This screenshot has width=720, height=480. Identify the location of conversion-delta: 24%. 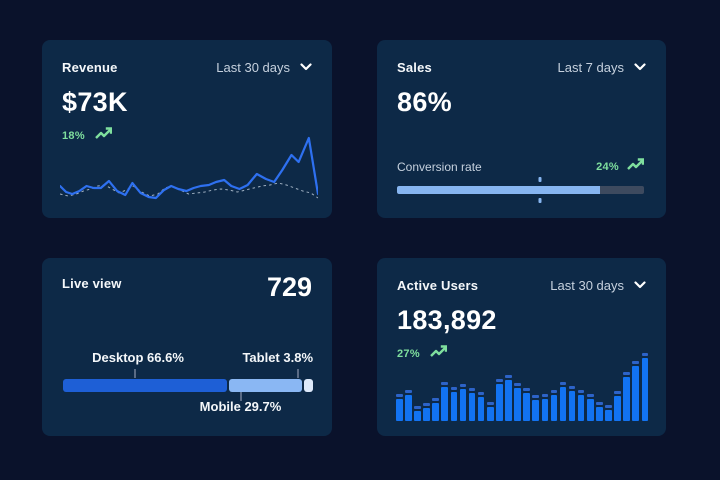
(620, 167).